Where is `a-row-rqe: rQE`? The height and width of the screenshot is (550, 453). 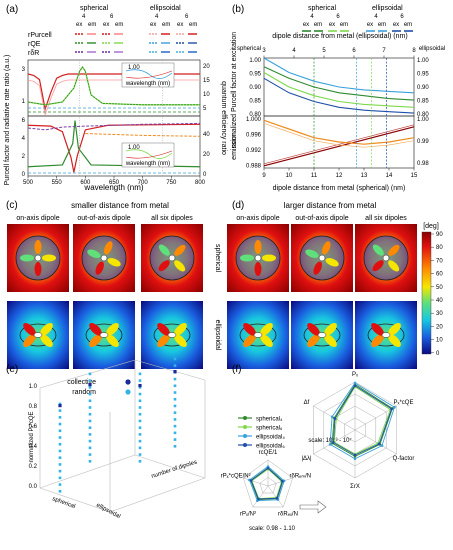 a-row-rqe: rQE is located at coordinates (34, 44).